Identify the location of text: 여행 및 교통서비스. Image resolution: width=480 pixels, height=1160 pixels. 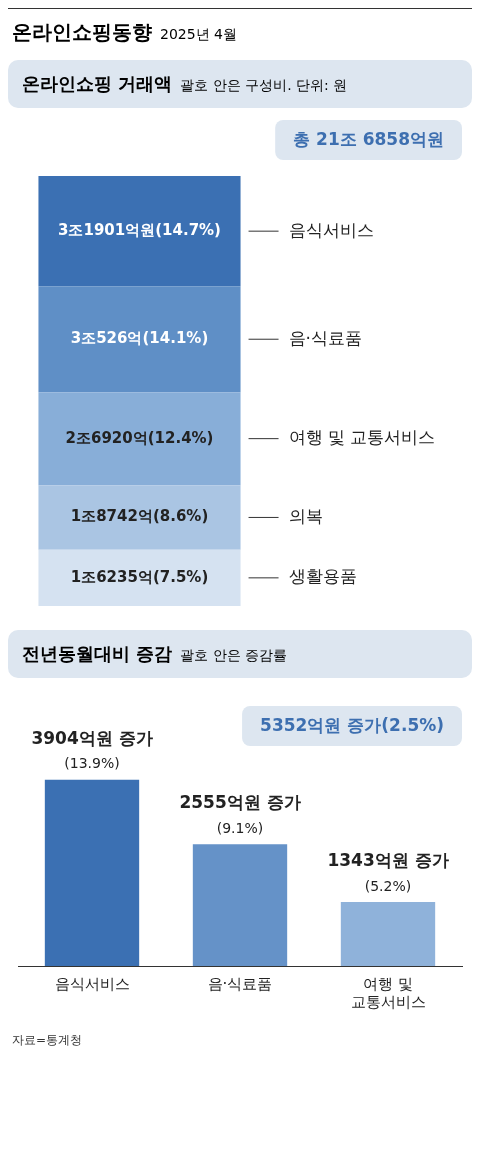
(362, 437).